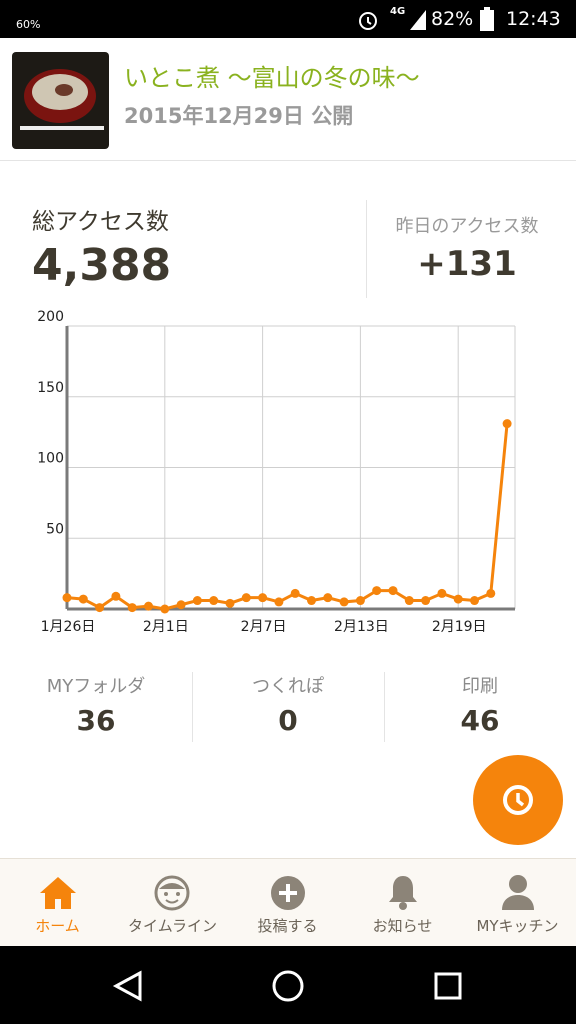 The width and height of the screenshot is (576, 1024). Describe the element at coordinates (102, 265) in the screenshot. I see `total-value: 4,388` at that location.